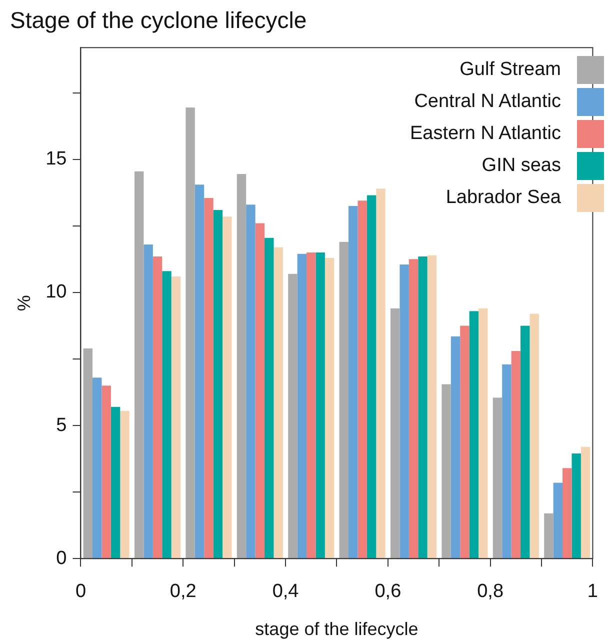  I want to click on x-tick-label: 0,6, so click(388, 591).